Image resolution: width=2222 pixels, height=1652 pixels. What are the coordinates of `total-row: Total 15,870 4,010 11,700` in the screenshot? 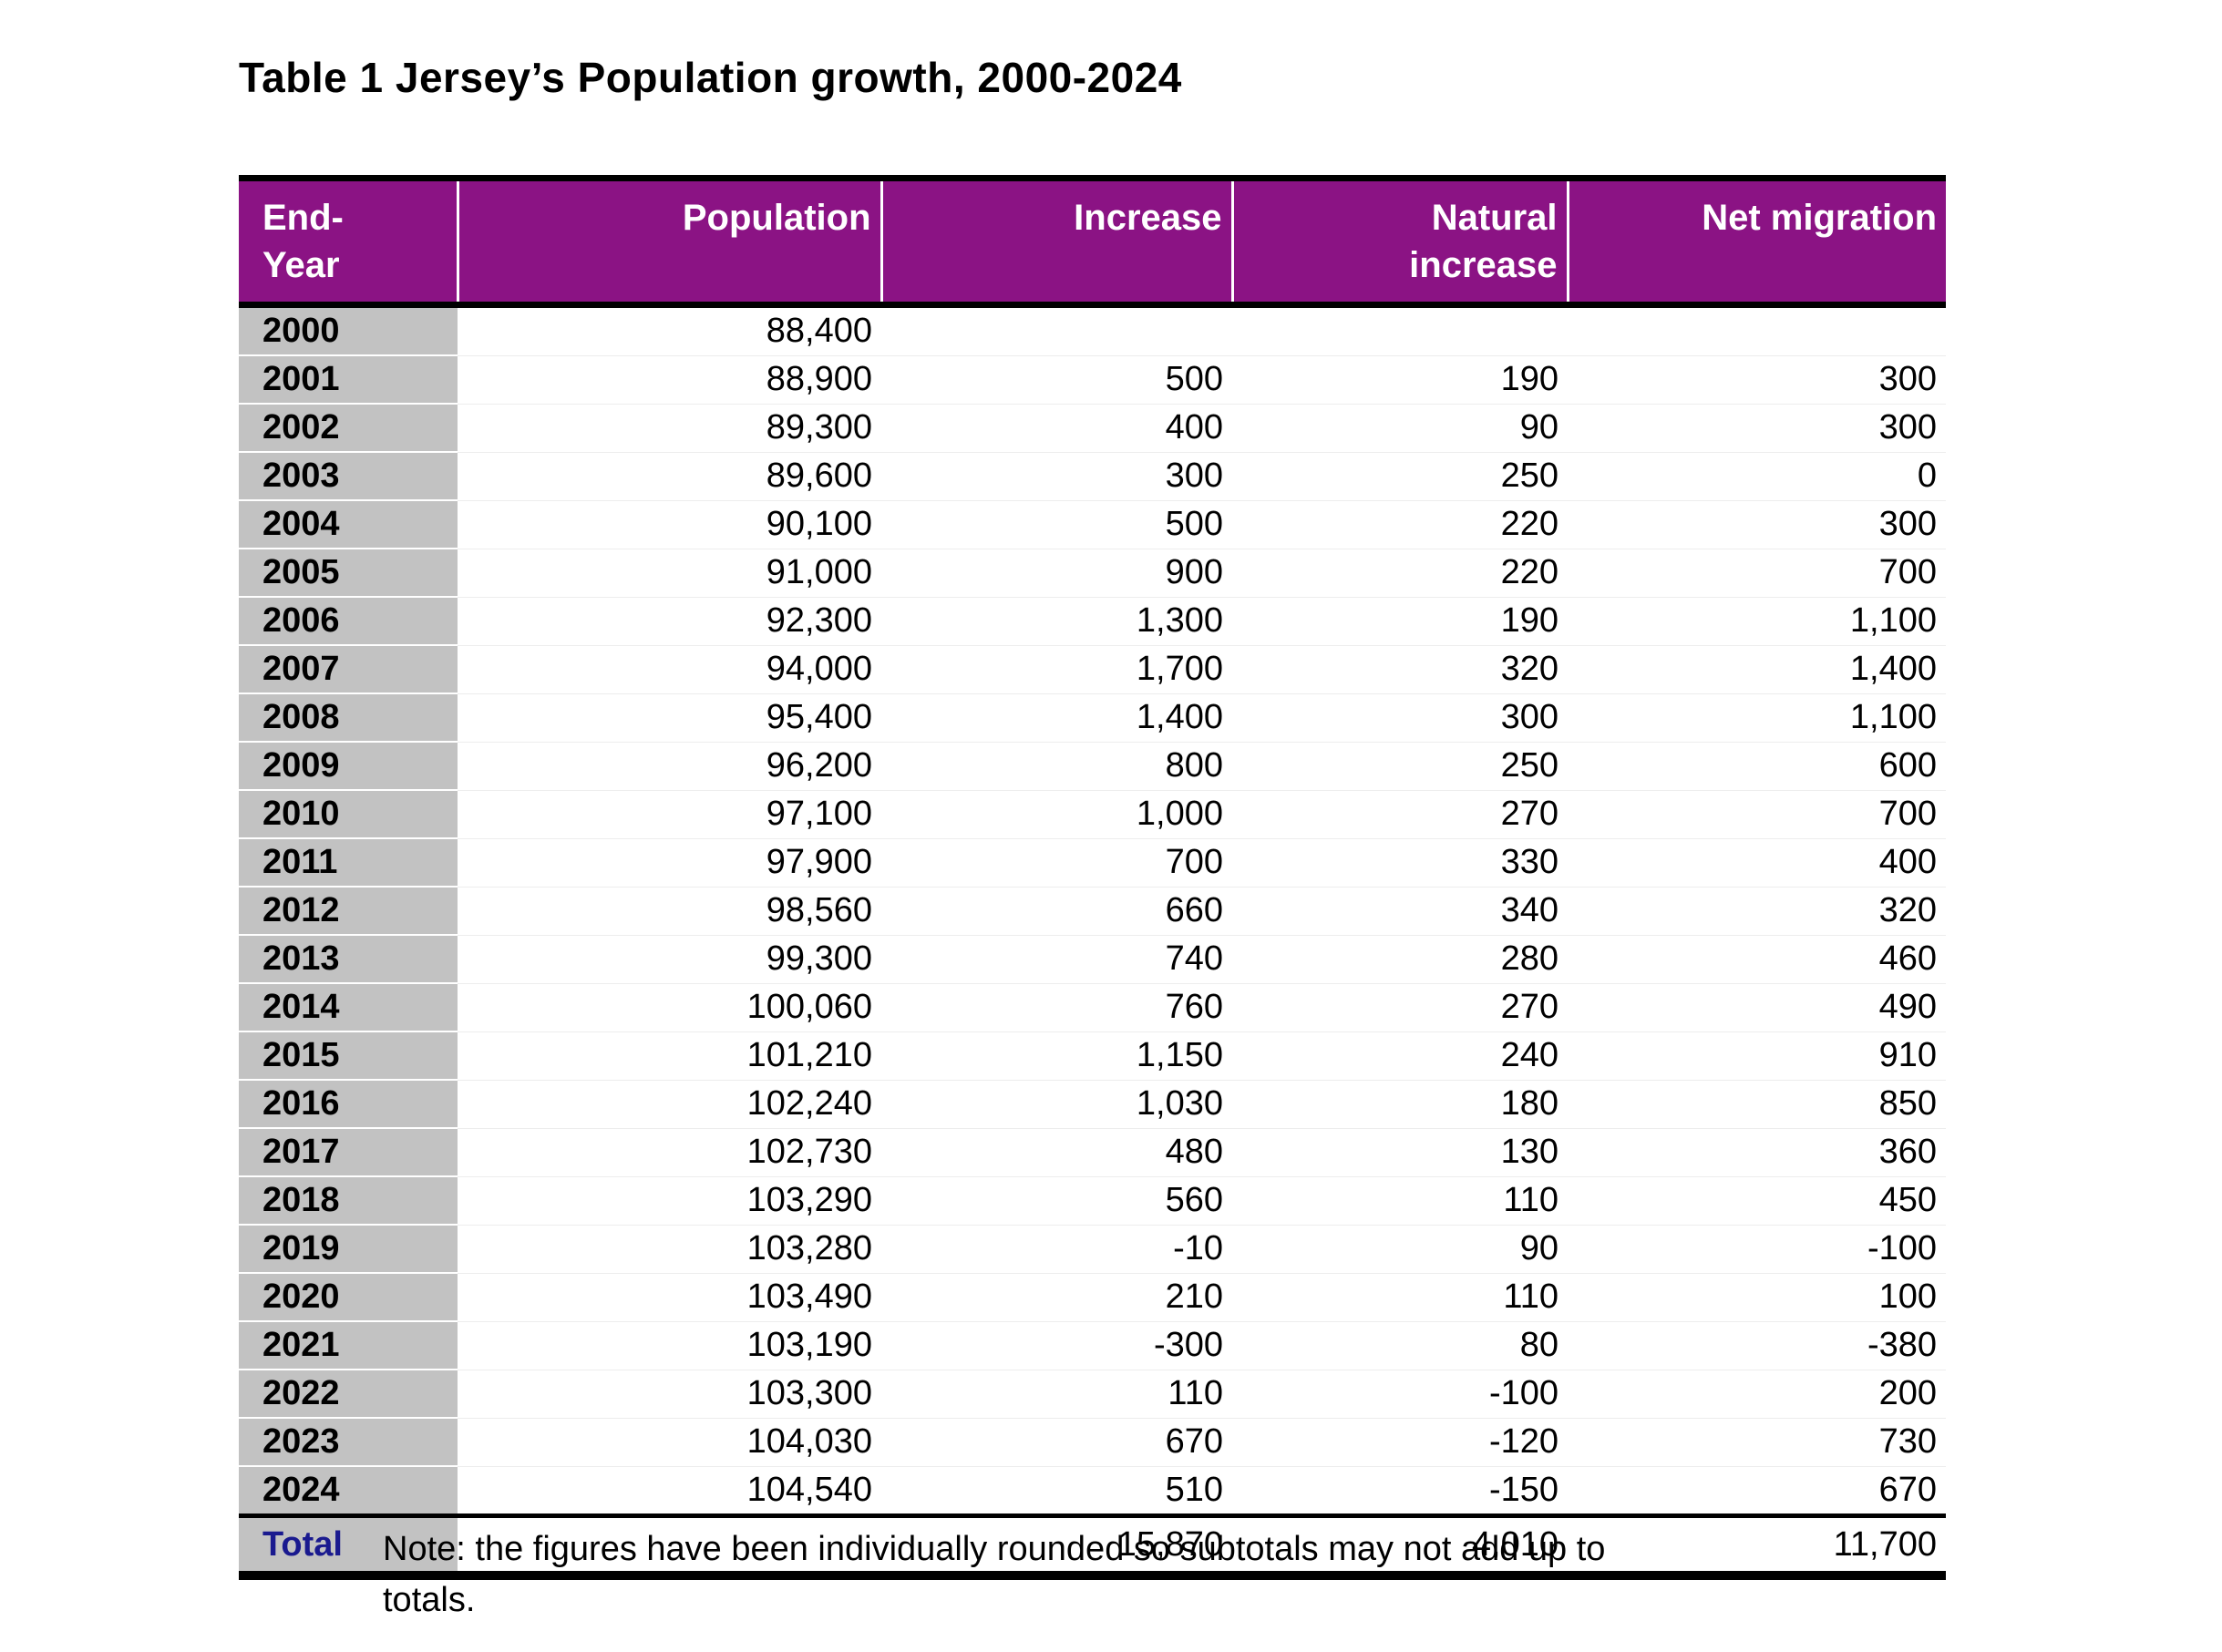 It's located at (1092, 1545).